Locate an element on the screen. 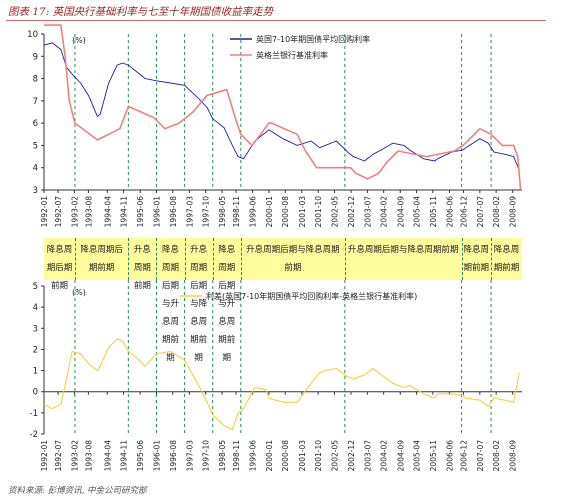  x-tick-label: 2005-11 is located at coordinates (433, 456).